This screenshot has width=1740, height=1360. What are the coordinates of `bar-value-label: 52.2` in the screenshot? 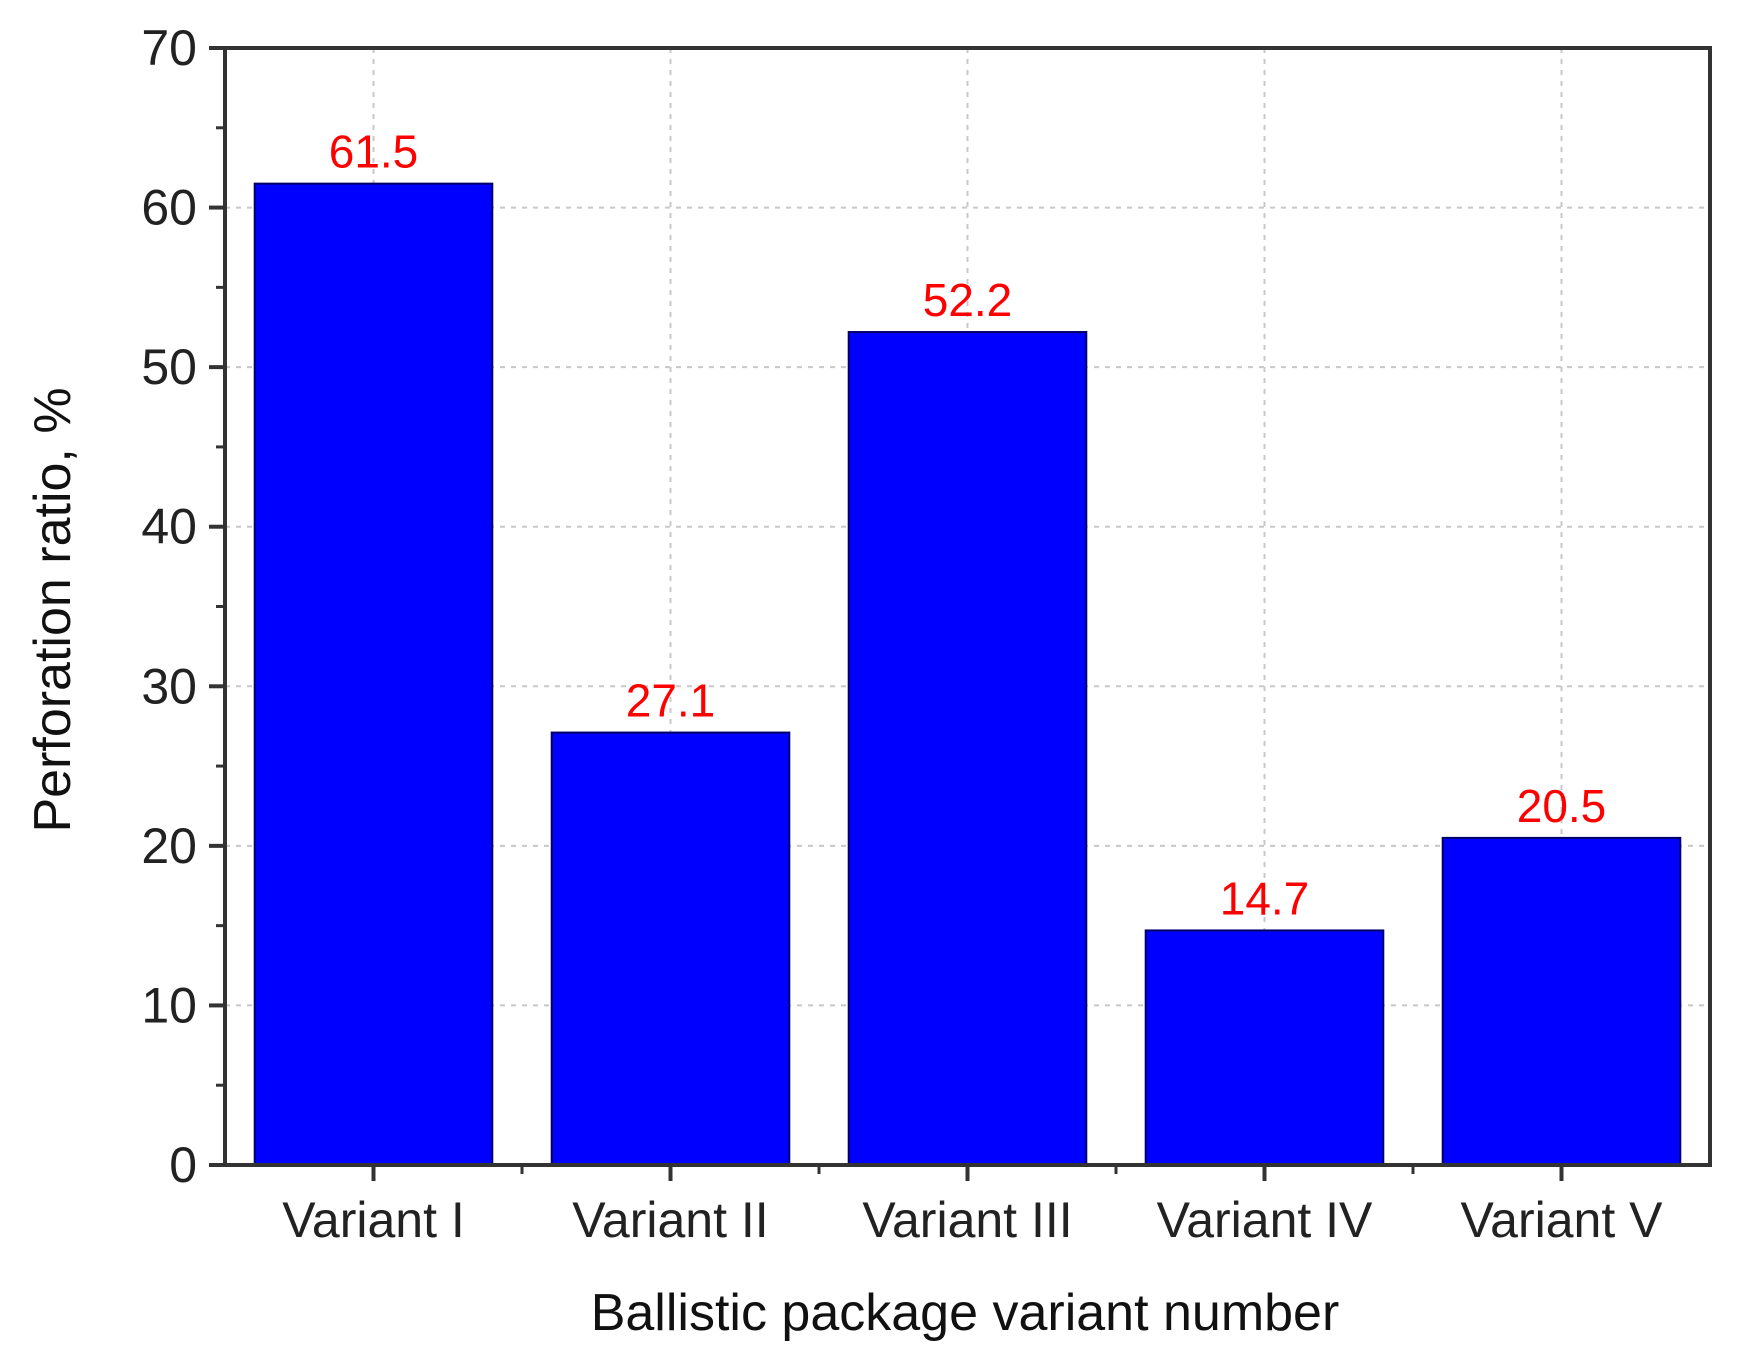 It's located at (968, 300).